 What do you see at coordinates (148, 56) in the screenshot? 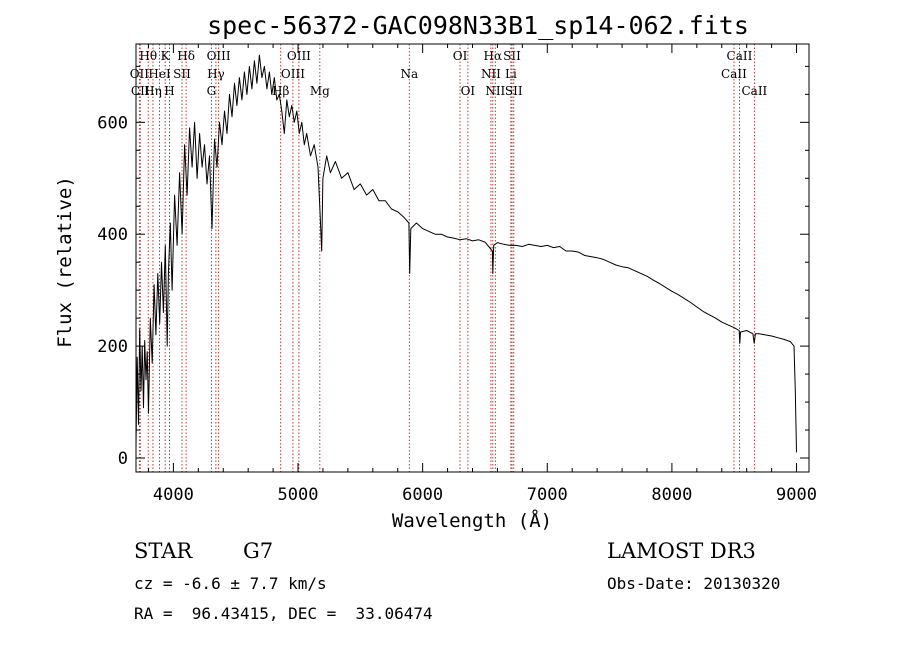
I see `line-marker-label: Hθ` at bounding box center [148, 56].